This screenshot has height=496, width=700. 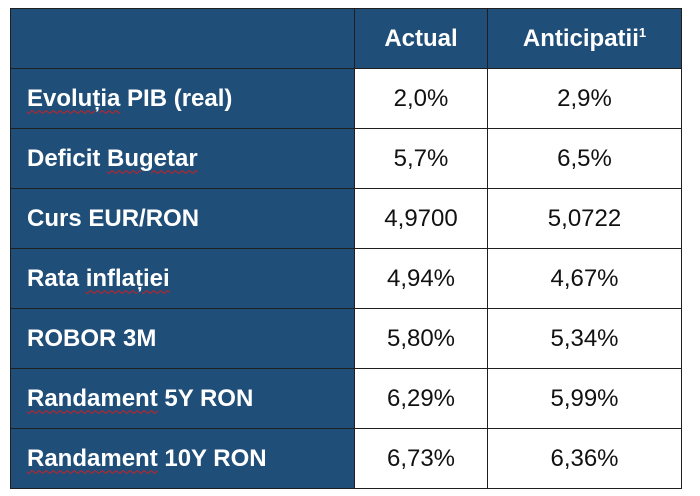 What do you see at coordinates (584, 458) in the screenshot?
I see `cell-anticipatii: 6,36%` at bounding box center [584, 458].